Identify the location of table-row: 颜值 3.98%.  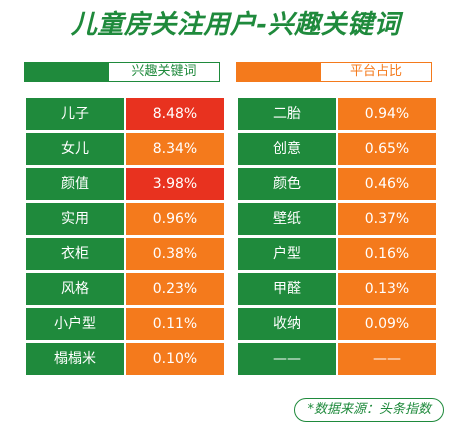
(125, 184).